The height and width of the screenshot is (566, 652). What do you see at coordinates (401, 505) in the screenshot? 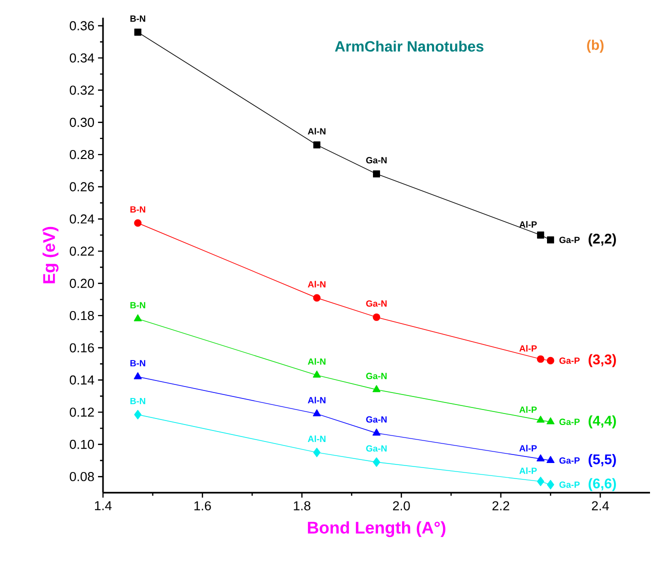
I see `x-tick-label: 2.0` at bounding box center [401, 505].